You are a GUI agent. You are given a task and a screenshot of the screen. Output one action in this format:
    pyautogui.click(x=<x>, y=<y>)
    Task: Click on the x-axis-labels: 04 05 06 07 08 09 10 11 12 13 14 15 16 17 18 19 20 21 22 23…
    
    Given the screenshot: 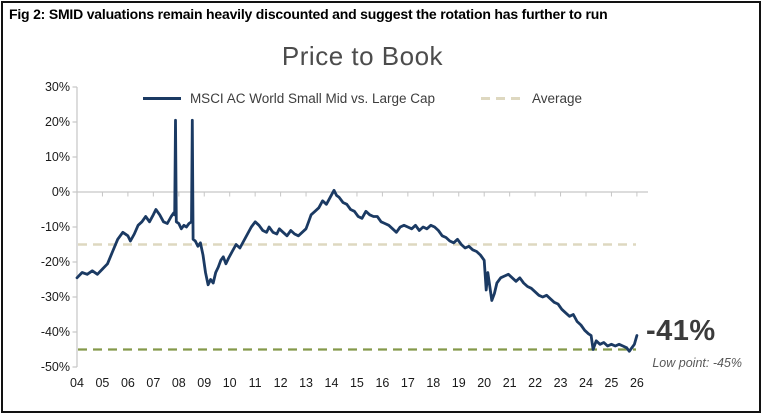 What is the action you would take?
    pyautogui.click(x=385, y=385)
    